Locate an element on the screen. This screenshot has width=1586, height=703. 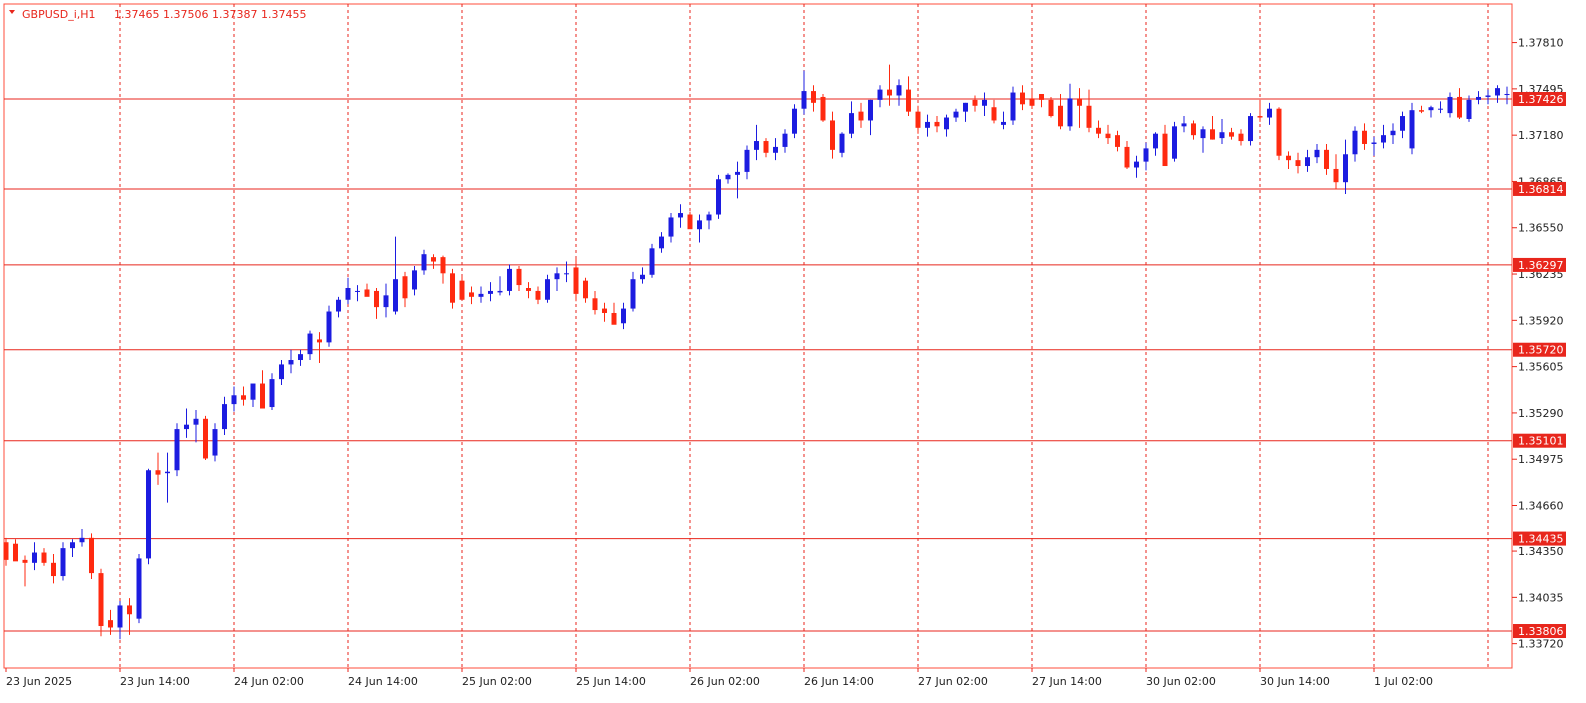
dropdown-arrow-icon is located at coordinates (12, 12).